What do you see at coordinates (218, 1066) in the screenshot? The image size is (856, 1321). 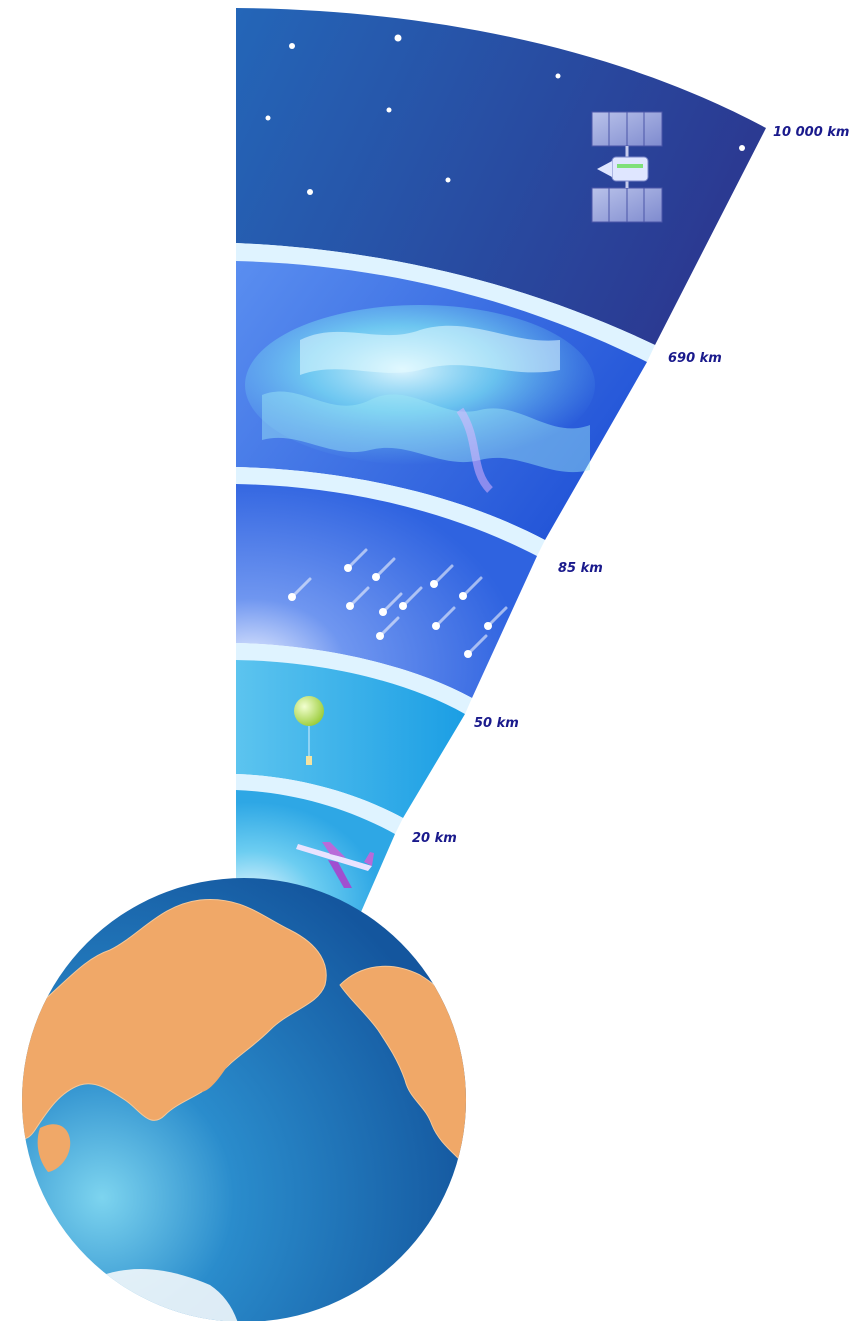 I see `landmass-japan` at bounding box center [218, 1066].